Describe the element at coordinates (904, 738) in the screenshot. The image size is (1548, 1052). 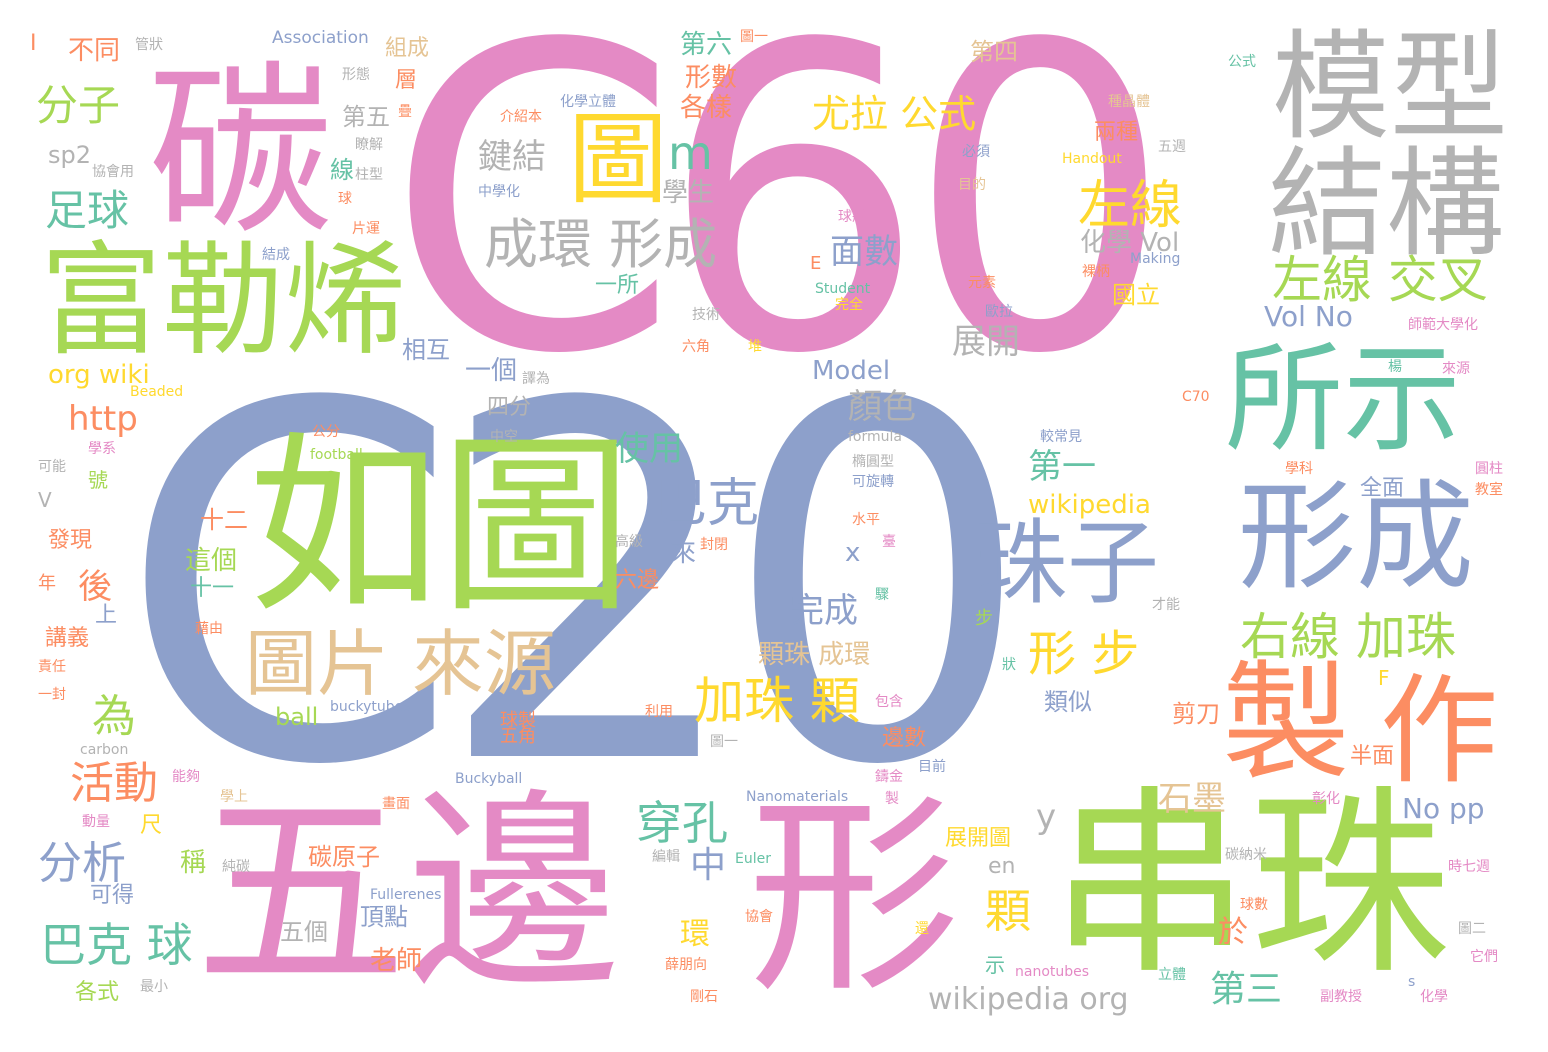
I see `word: 邊數` at that location.